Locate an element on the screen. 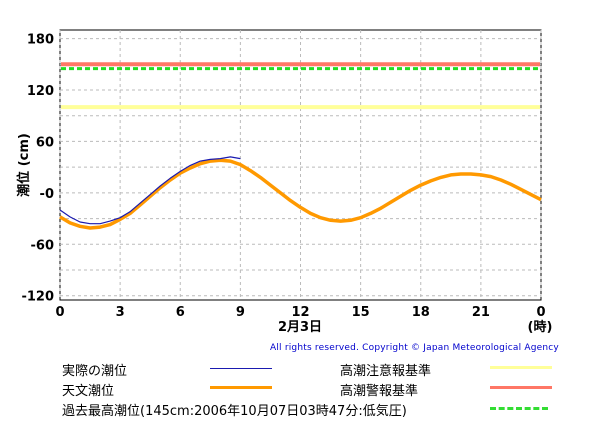 This screenshot has width=600, height=440. y-axis-label: 潮位 (cm) is located at coordinates (24, 165).